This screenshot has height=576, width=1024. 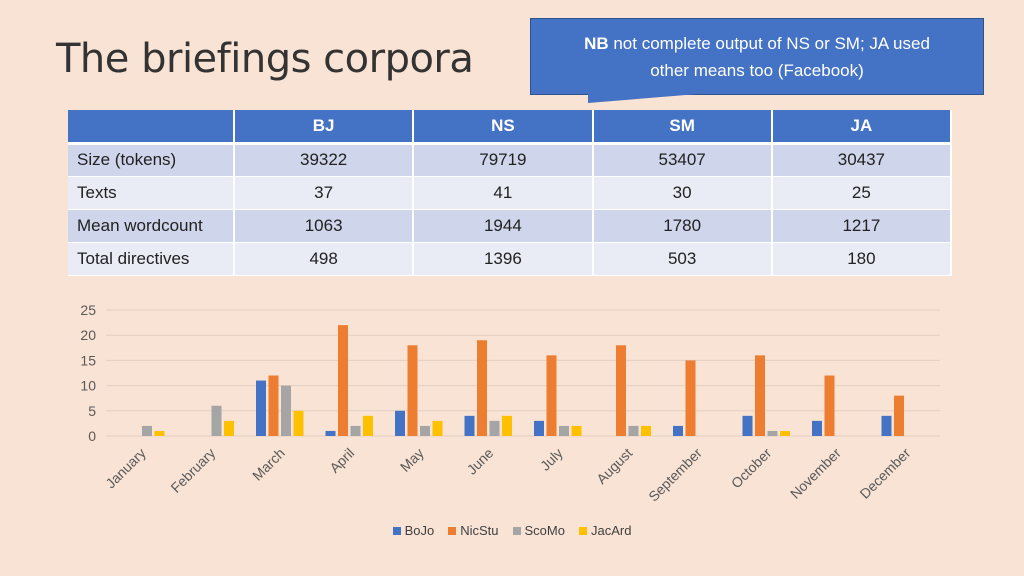 What do you see at coordinates (324, 226) in the screenshot?
I see `table-cell: 1063` at bounding box center [324, 226].